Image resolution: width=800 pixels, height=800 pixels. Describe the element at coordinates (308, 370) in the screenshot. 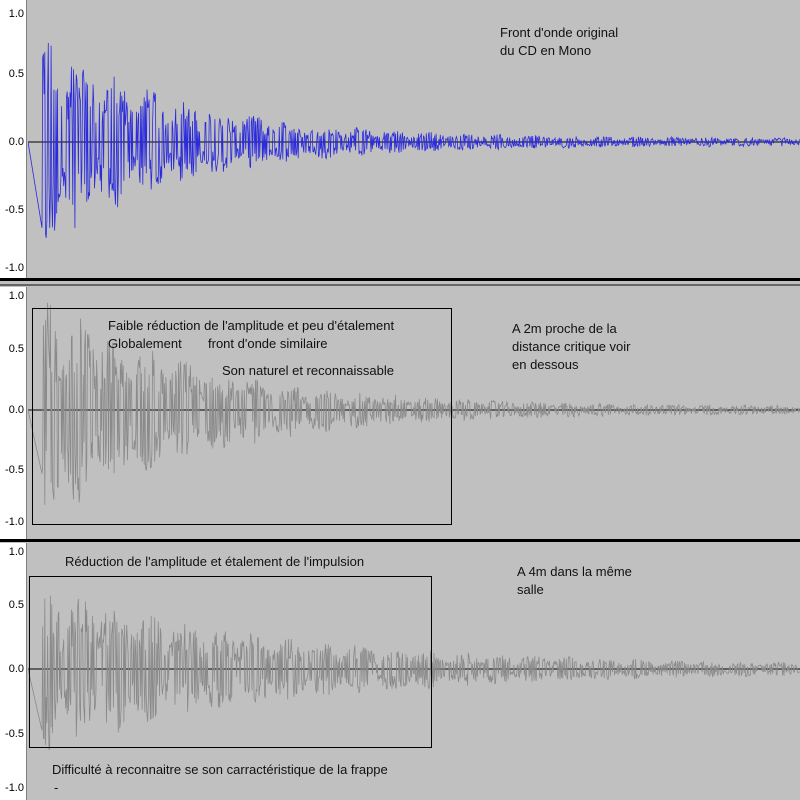

I see `box-text: Son naturel et reconnaissable` at that location.